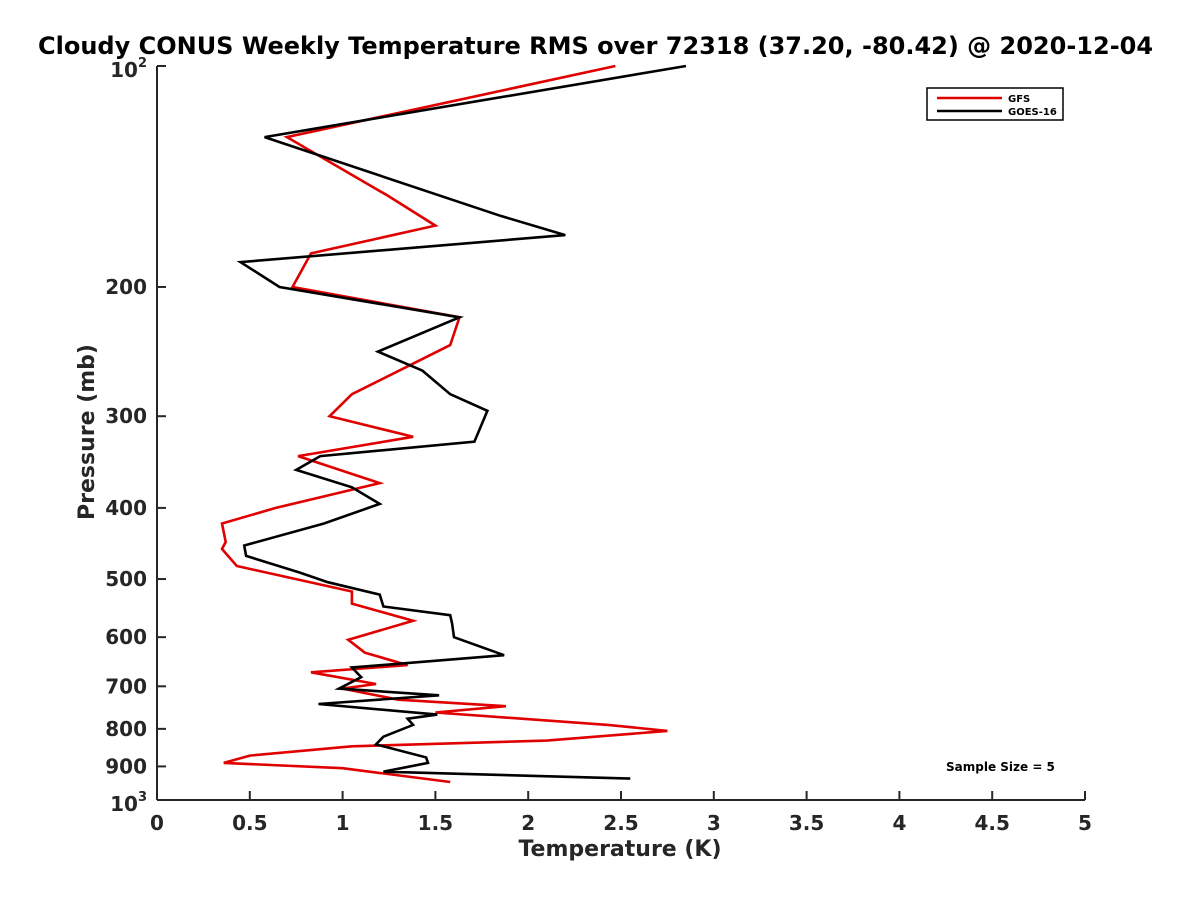 The height and width of the screenshot is (900, 1200). I want to click on legend-label: GFS, so click(1019, 99).